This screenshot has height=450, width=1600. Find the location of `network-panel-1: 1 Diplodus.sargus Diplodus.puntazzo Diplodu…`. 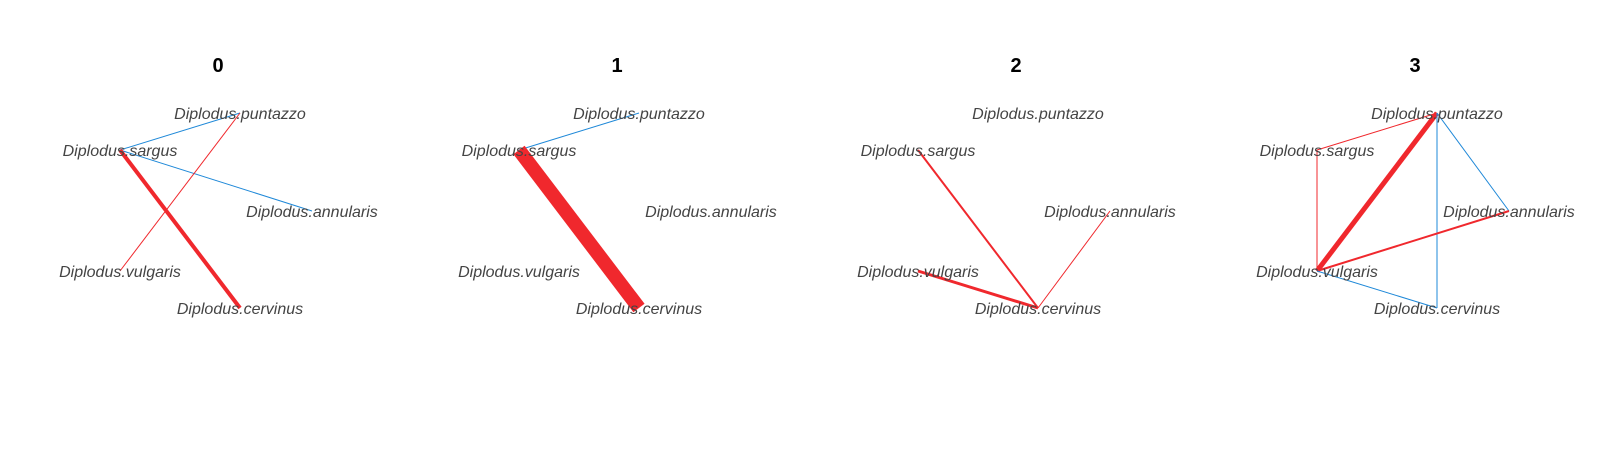

network-panel-1: 1 Diplodus.sargus Diplodus.puntazzo Diplodu… is located at coordinates (617, 186).